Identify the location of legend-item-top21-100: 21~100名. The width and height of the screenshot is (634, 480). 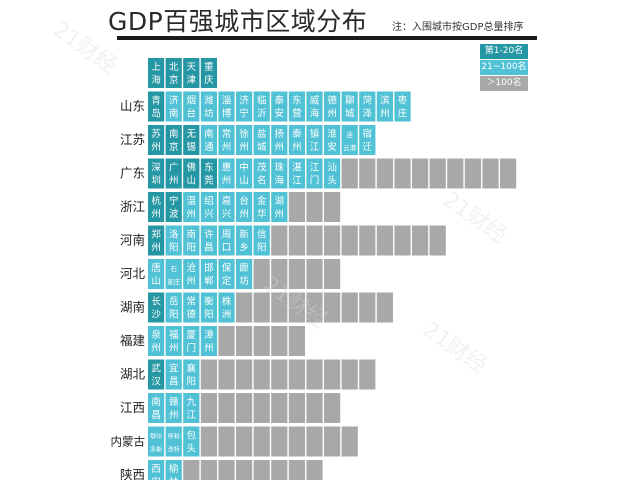
(504, 67).